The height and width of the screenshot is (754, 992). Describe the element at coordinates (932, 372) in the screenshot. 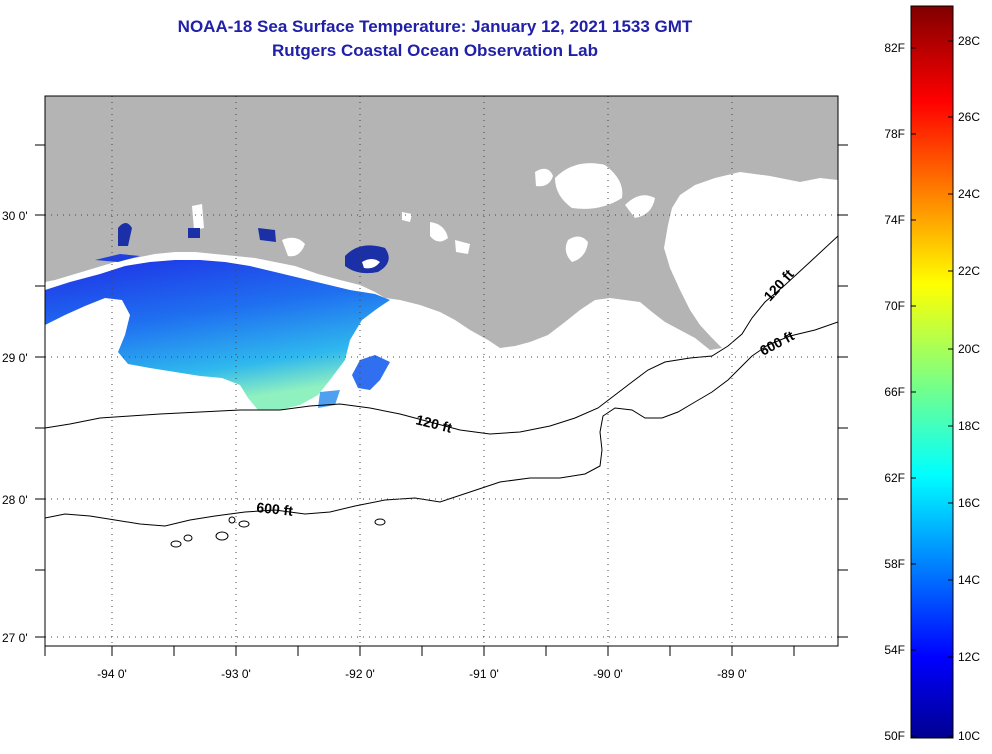

I see `colorbar` at that location.